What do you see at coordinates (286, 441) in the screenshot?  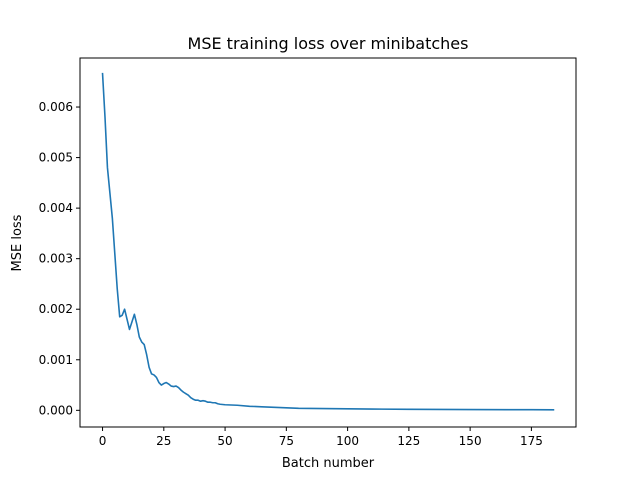 I see `x-tick-label: 75` at bounding box center [286, 441].